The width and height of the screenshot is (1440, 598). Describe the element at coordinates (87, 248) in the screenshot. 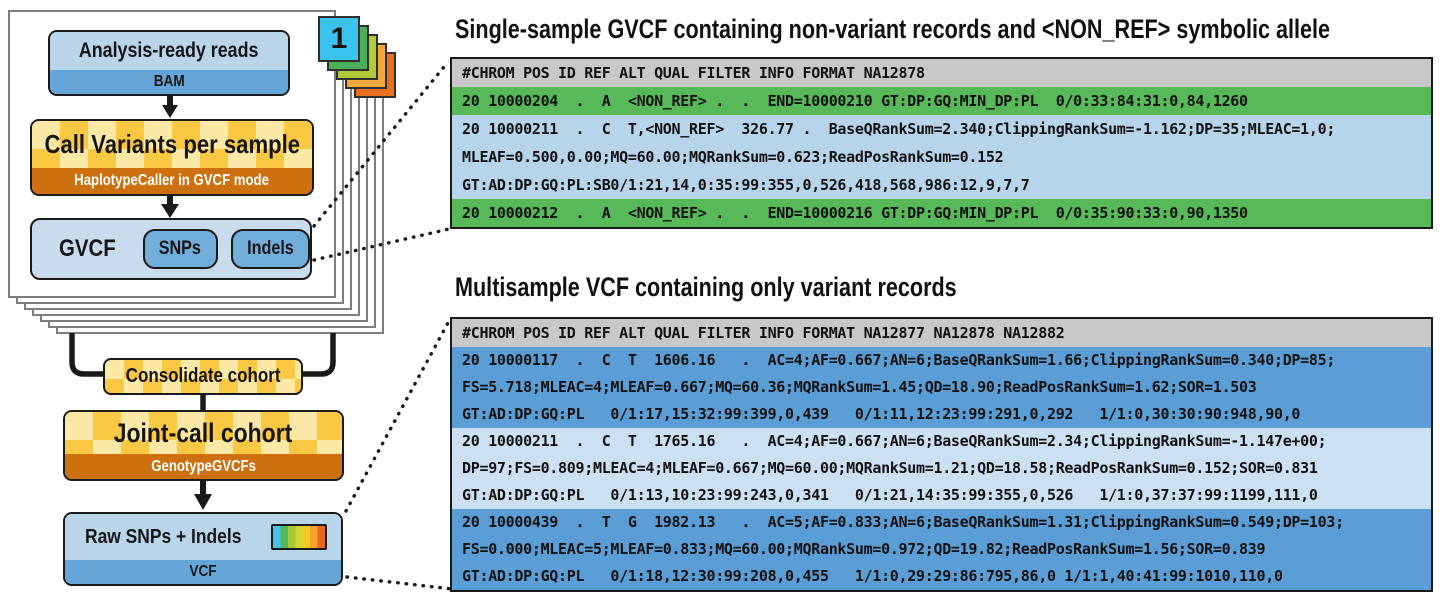

I see `gvcf-label: GVCF` at that location.